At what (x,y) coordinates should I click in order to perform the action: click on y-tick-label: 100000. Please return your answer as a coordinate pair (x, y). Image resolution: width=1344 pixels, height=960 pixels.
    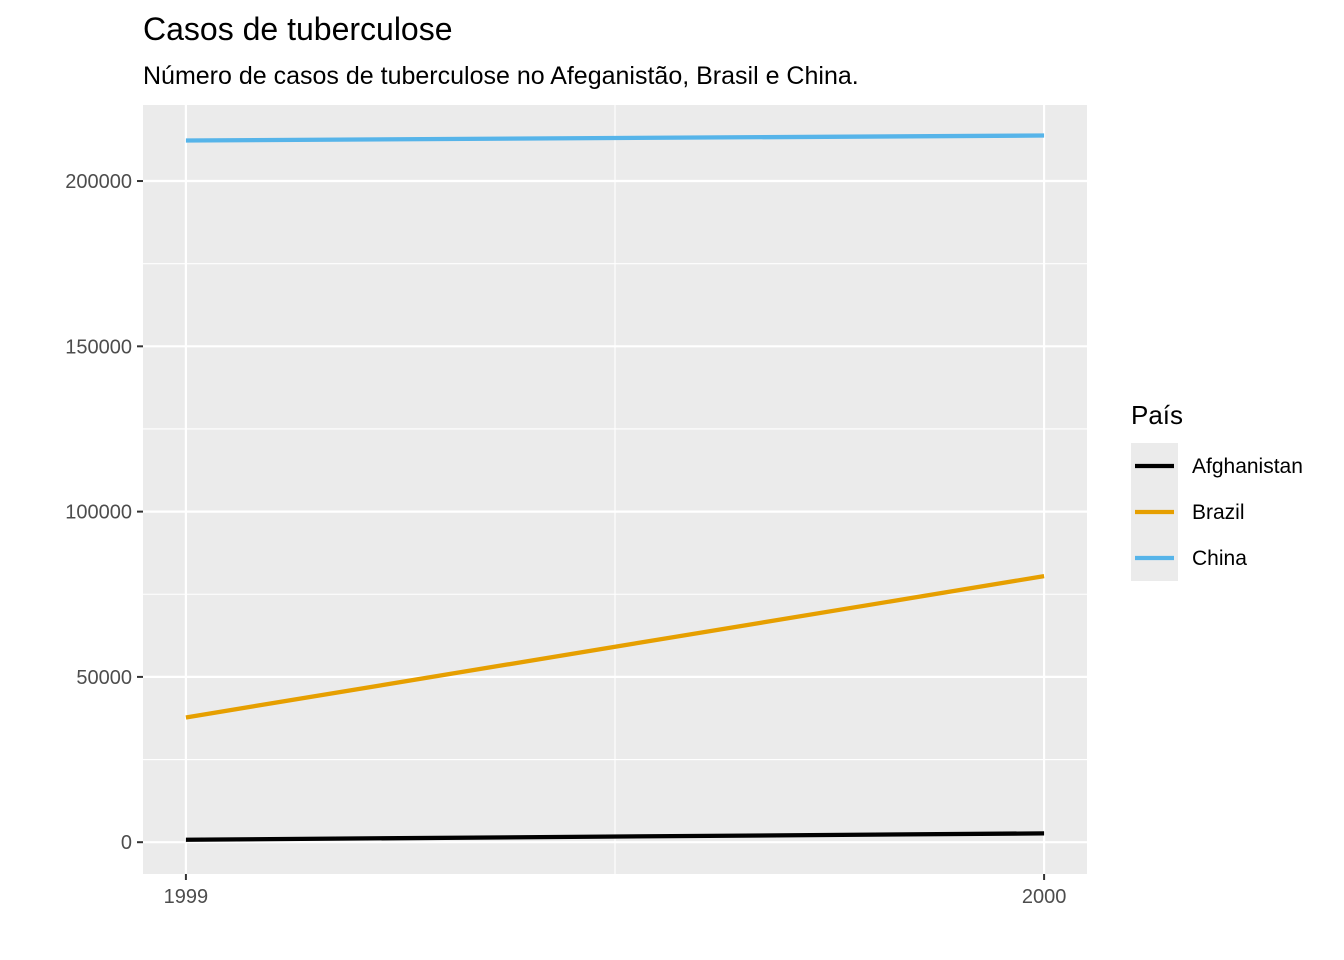
    Looking at the image, I should click on (98, 513).